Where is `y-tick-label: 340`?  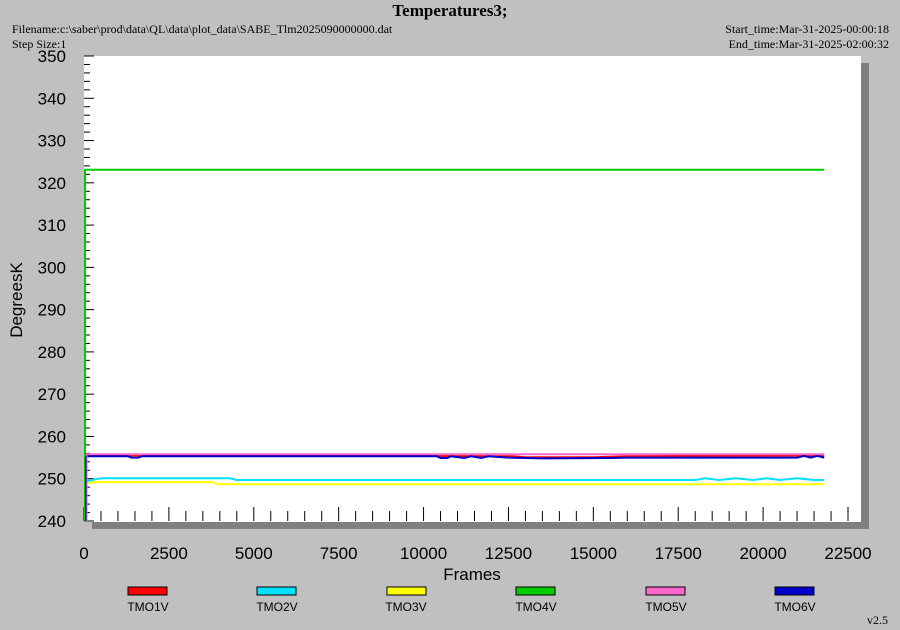
y-tick-label: 340 is located at coordinates (52, 98).